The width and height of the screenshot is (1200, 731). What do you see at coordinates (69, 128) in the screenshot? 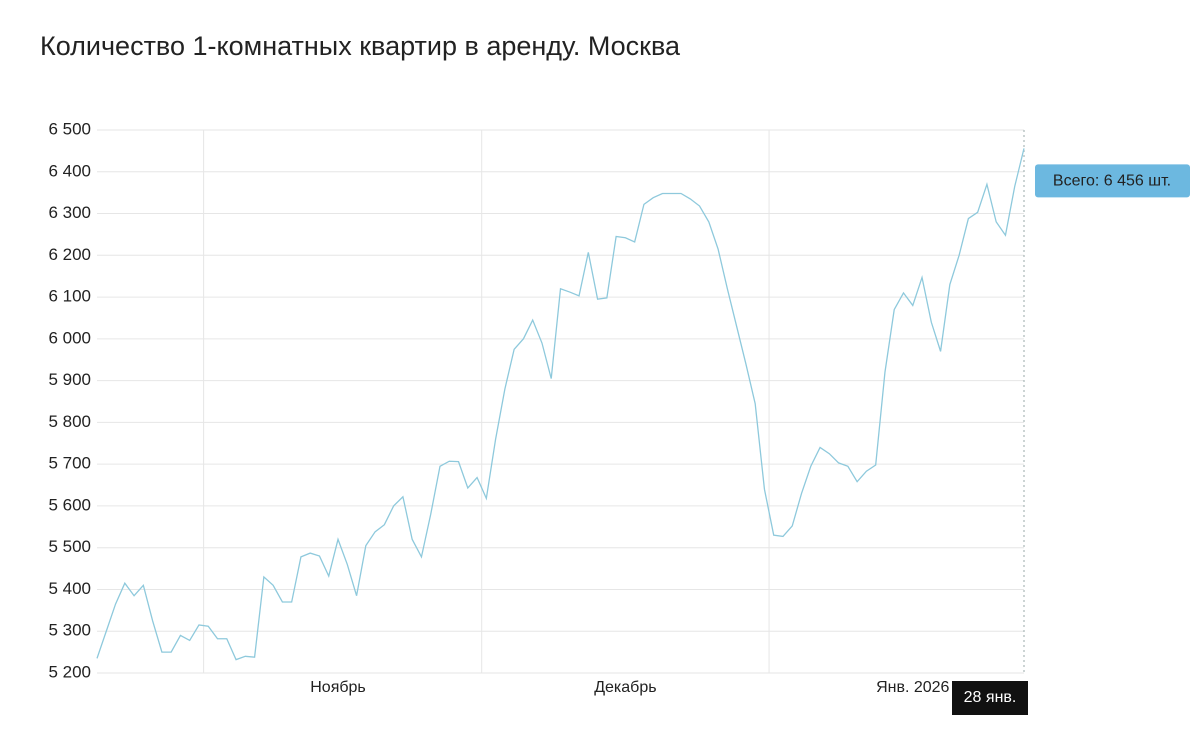
I see `y-tick-label: 6 500` at bounding box center [69, 128].